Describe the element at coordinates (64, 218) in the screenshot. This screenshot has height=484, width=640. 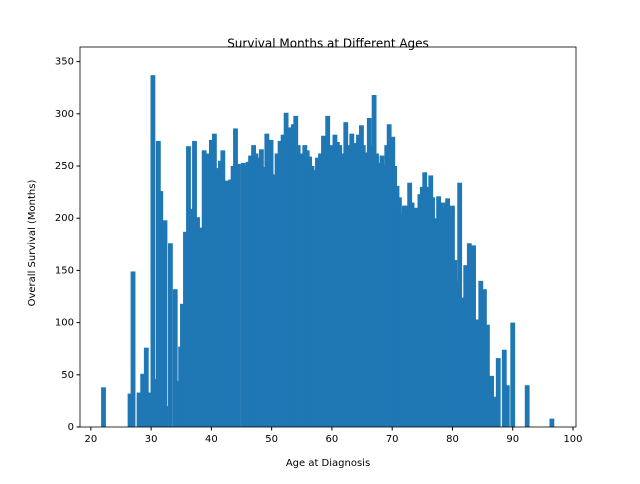
I see `y-tick-label: 200` at that location.